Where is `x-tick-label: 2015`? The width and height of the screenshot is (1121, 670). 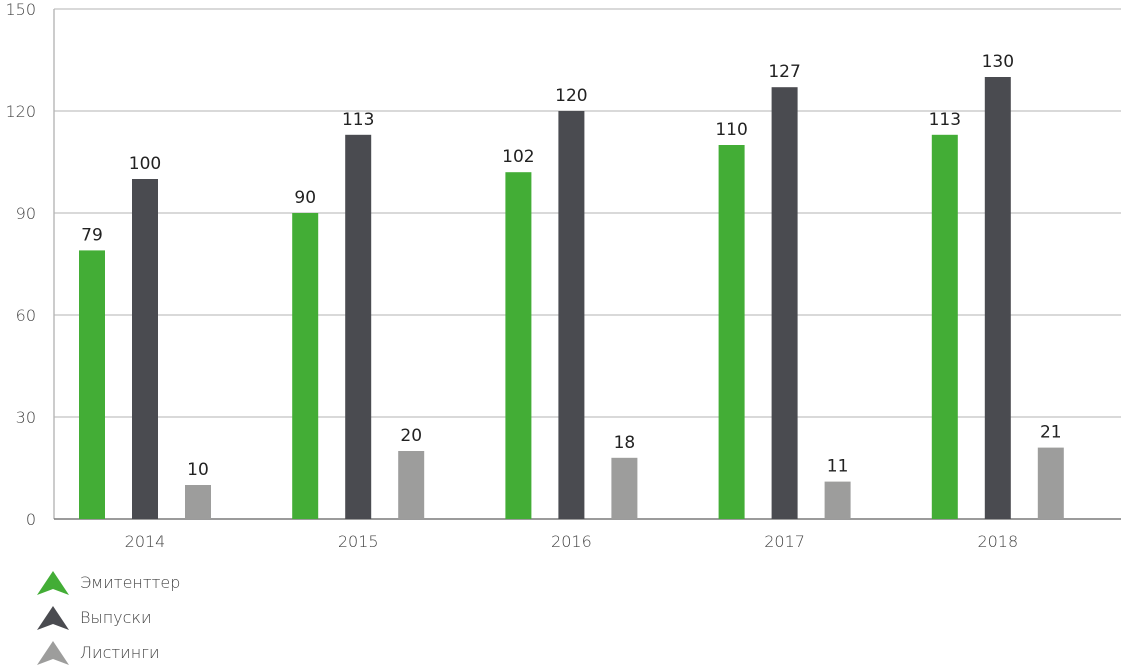 x-tick-label: 2015 is located at coordinates (358, 541).